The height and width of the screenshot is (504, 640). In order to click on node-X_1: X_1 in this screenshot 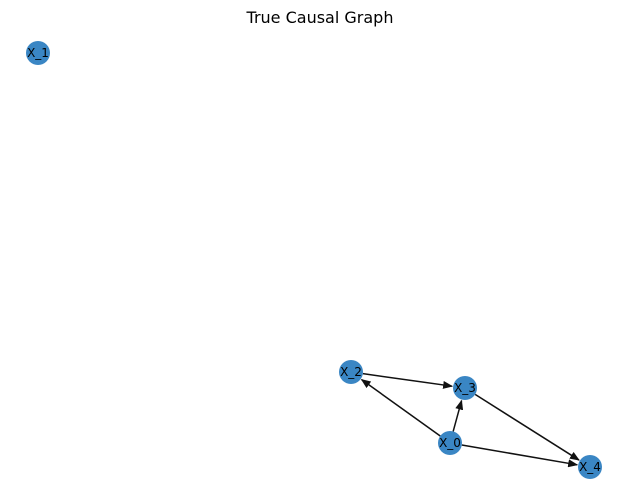, I will do `click(38, 53)`.